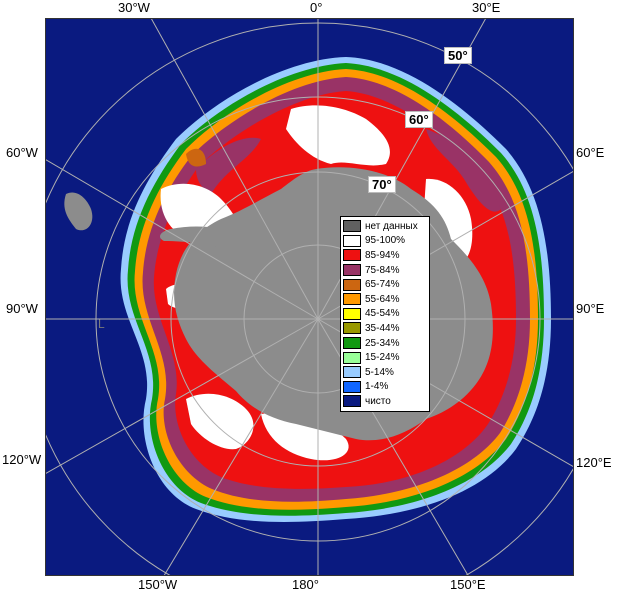 The width and height of the screenshot is (617, 594). Describe the element at coordinates (382, 314) in the screenshot. I see `legend-label: 45-54%` at that location.